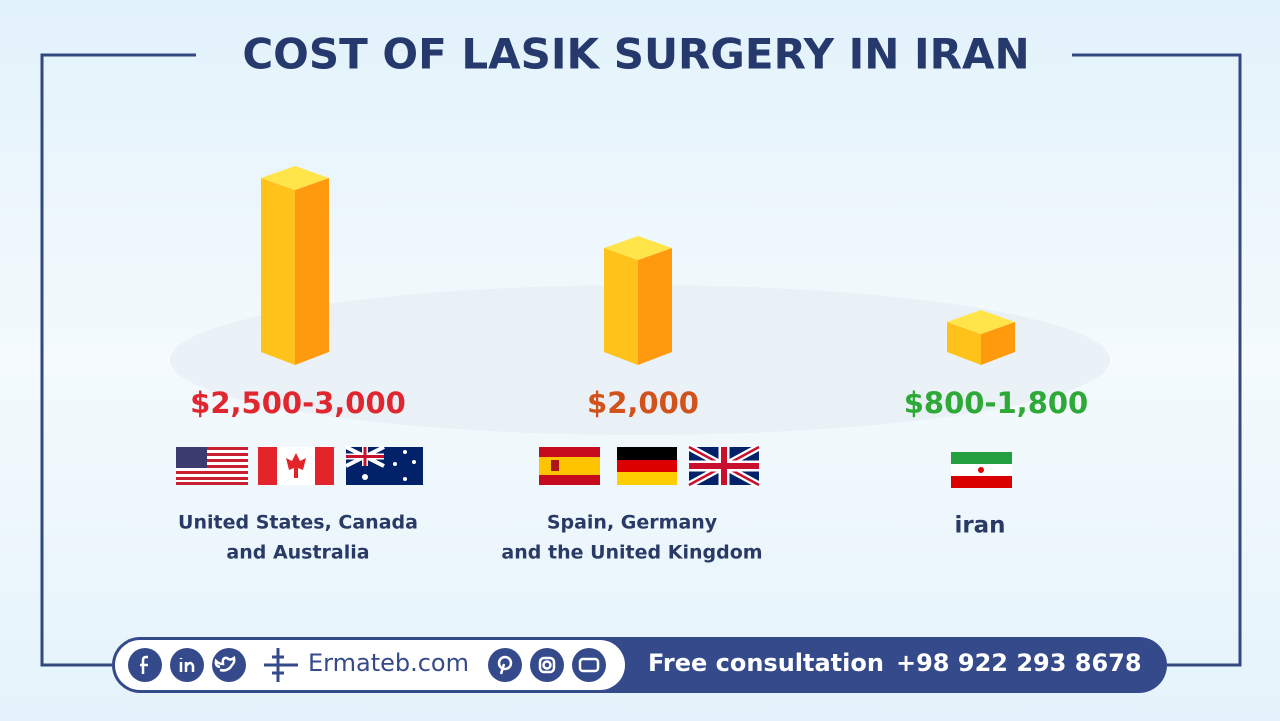 Image resolution: width=1280 pixels, height=721 pixels. What do you see at coordinates (631, 553) in the screenshot?
I see `country-label: and the United Kingdom` at bounding box center [631, 553].